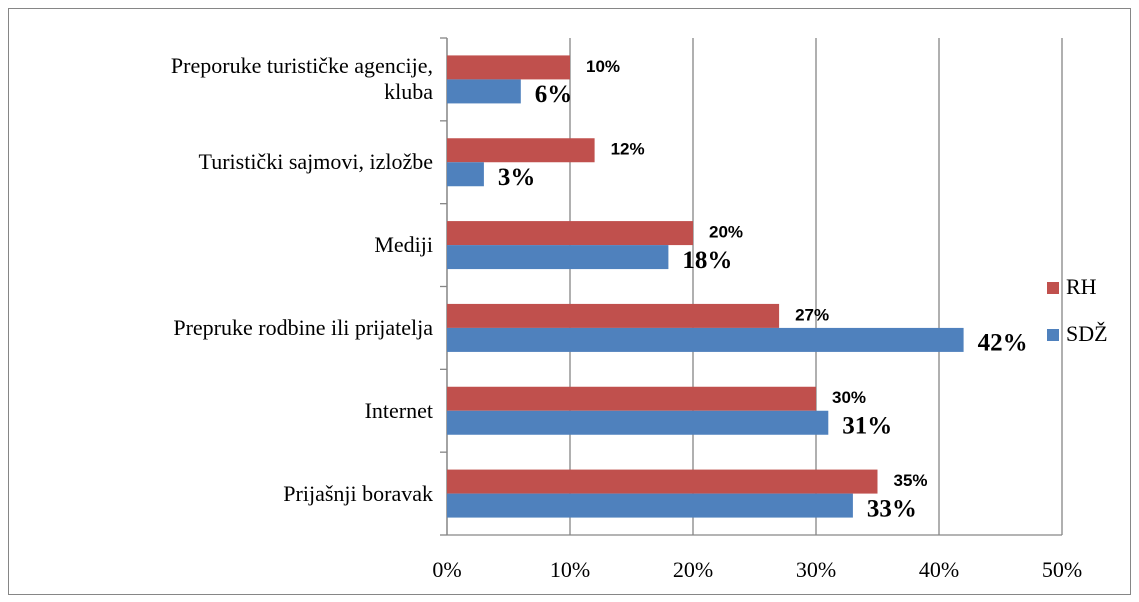 The height and width of the screenshot is (602, 1139). I want to click on x-tick-label: 40%, so click(939, 569).